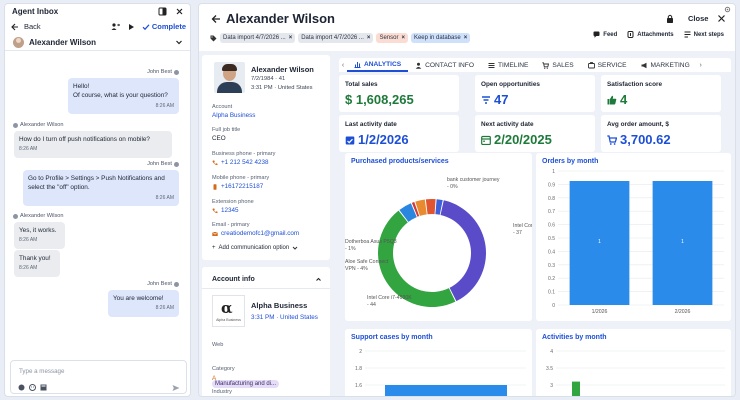 Image resolution: width=740 pixels, height=400 pixels. I want to click on message-text: Yes, it works., so click(38, 230).